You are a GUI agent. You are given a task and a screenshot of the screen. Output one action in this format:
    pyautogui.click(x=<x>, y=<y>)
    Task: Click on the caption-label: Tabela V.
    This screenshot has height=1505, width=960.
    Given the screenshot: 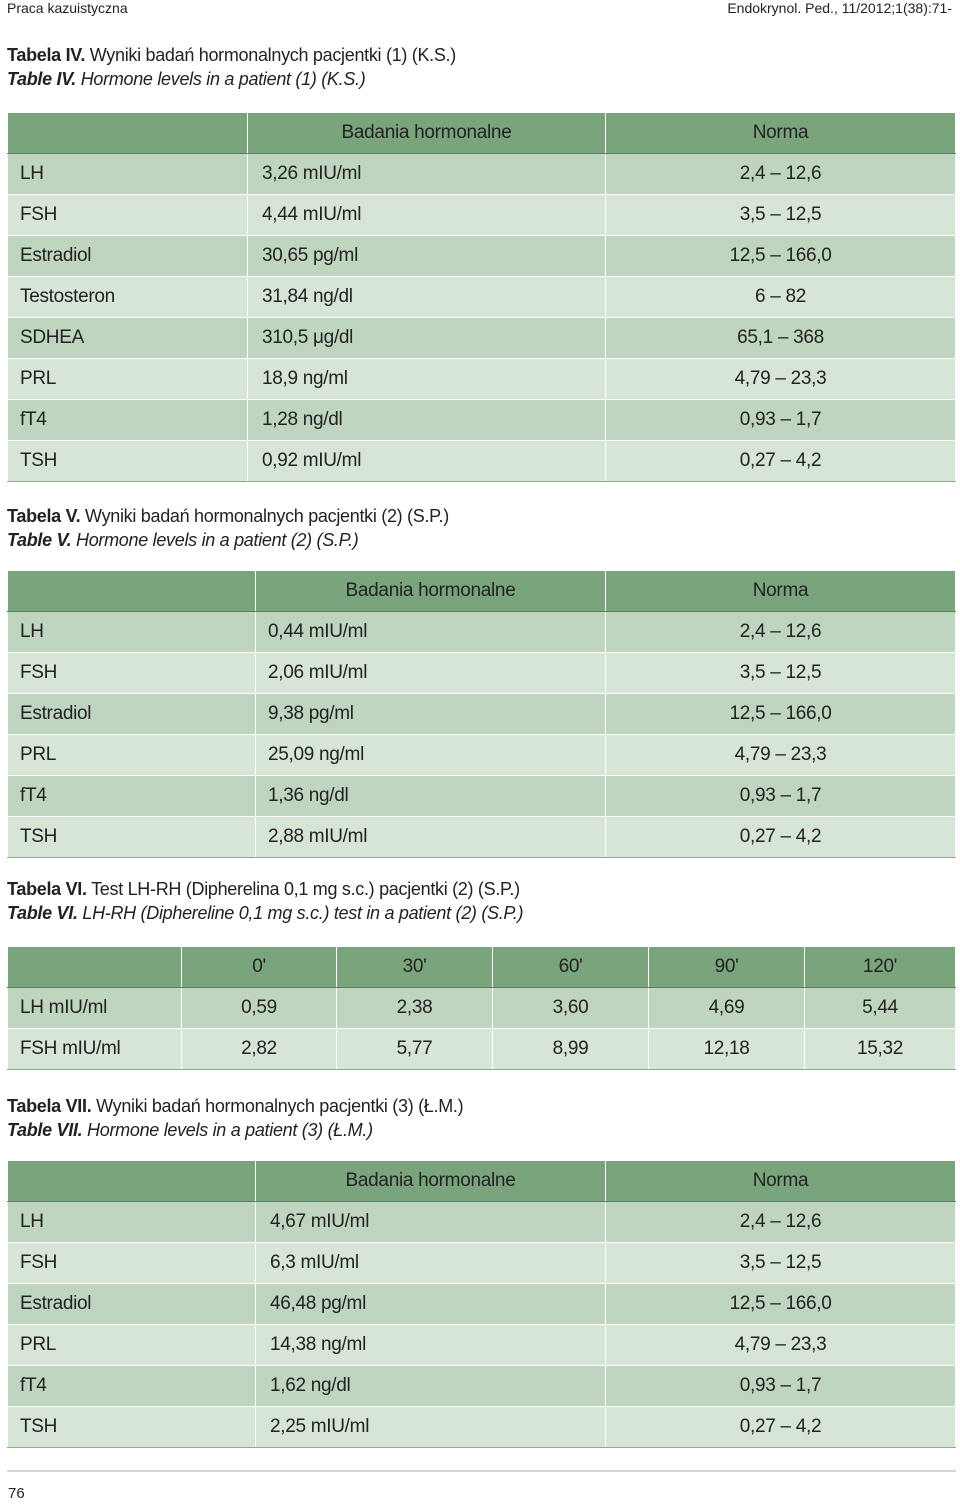 What is the action you would take?
    pyautogui.click(x=44, y=516)
    